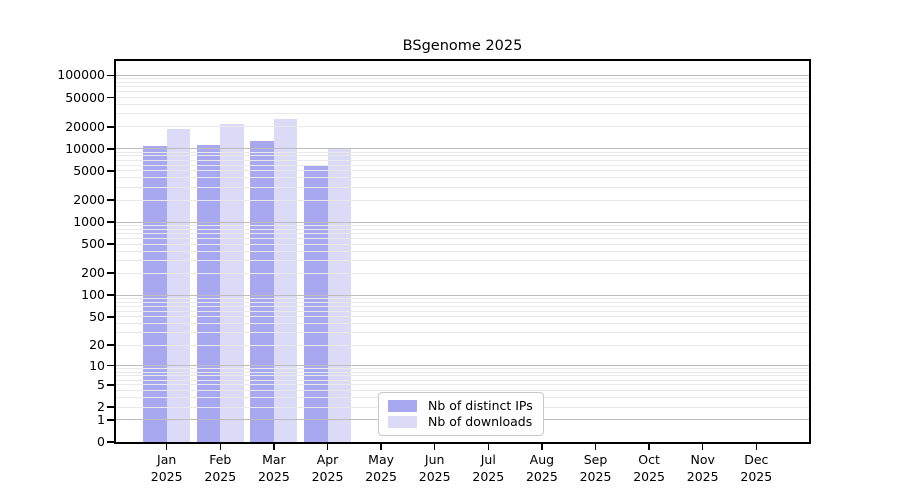 The image size is (900, 500). I want to click on bar-nb-of-downloads-mar, so click(285, 280).